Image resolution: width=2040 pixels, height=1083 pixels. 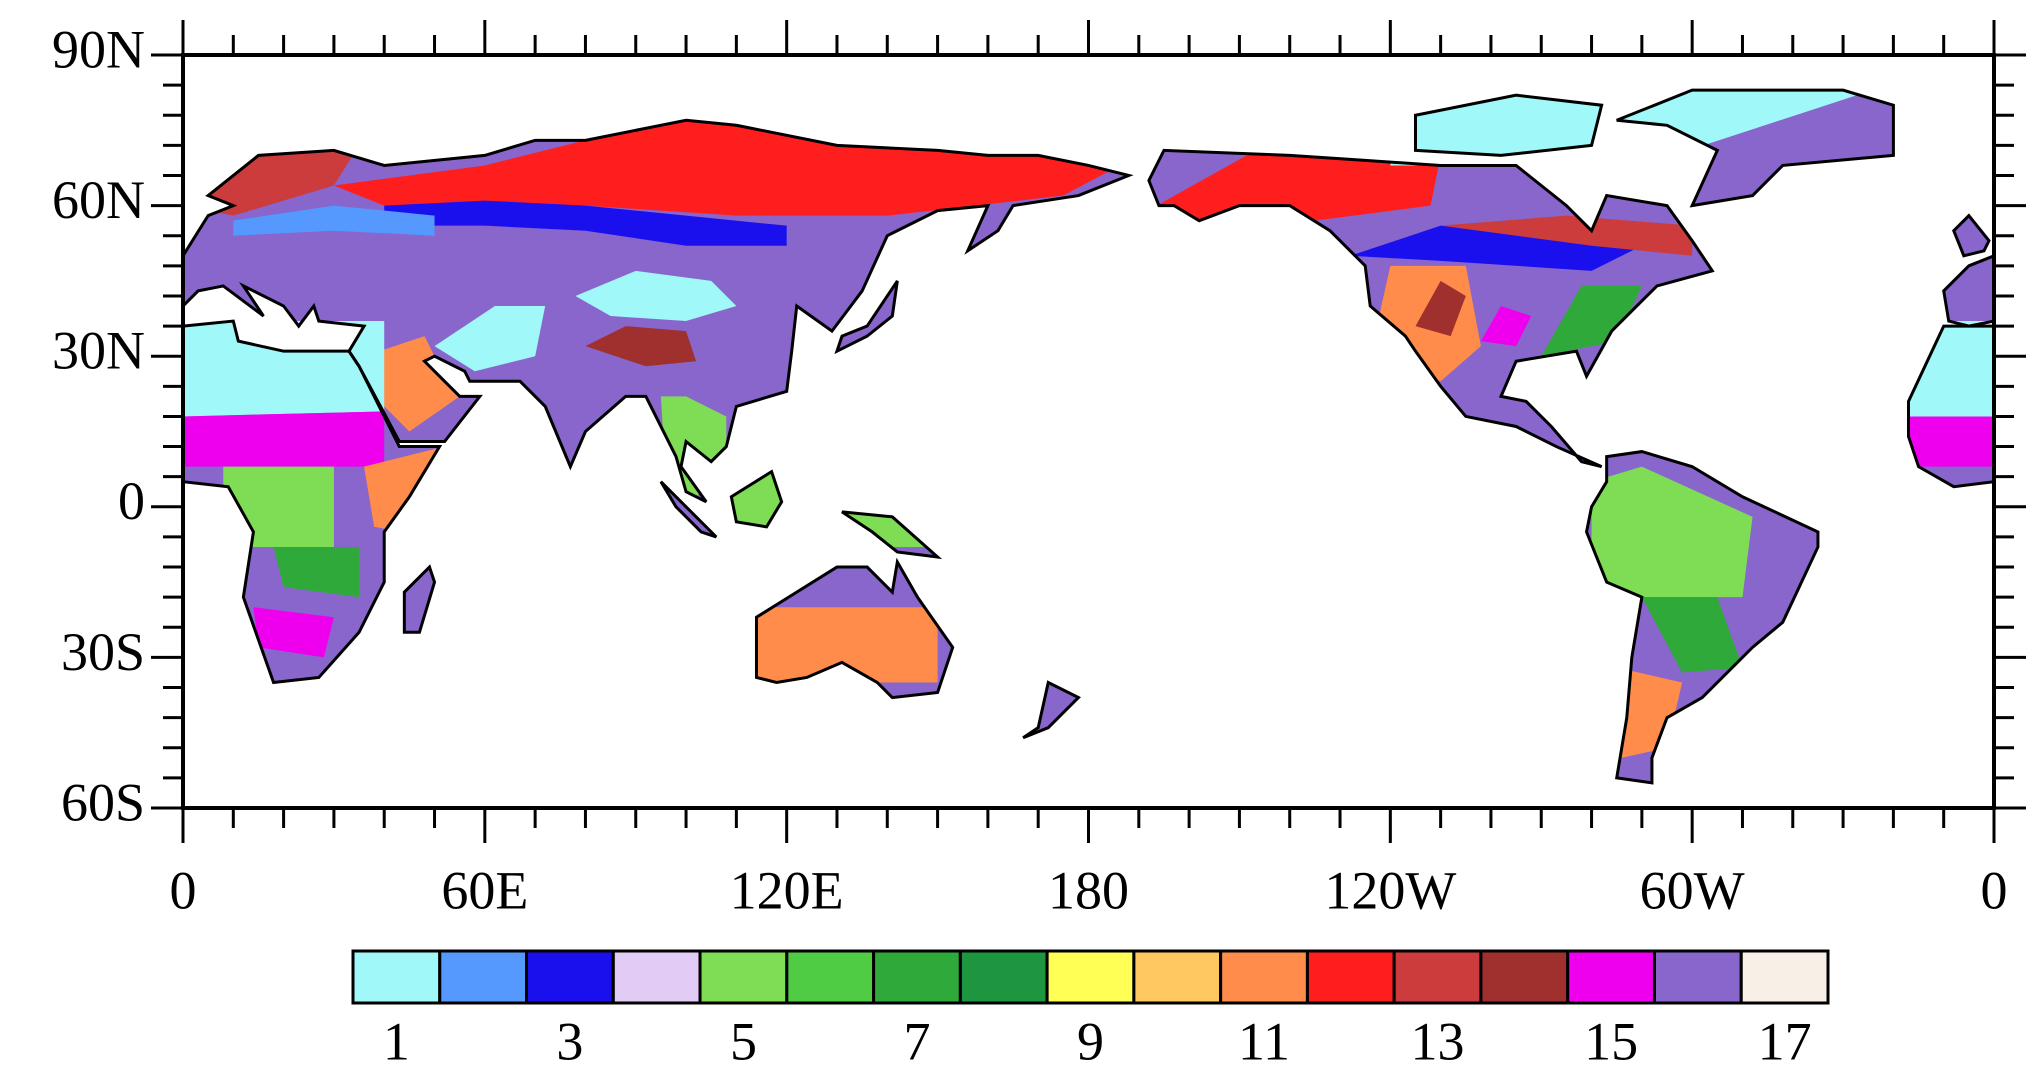 What do you see at coordinates (787, 890) in the screenshot?
I see `lon-tick-label: 120E` at bounding box center [787, 890].